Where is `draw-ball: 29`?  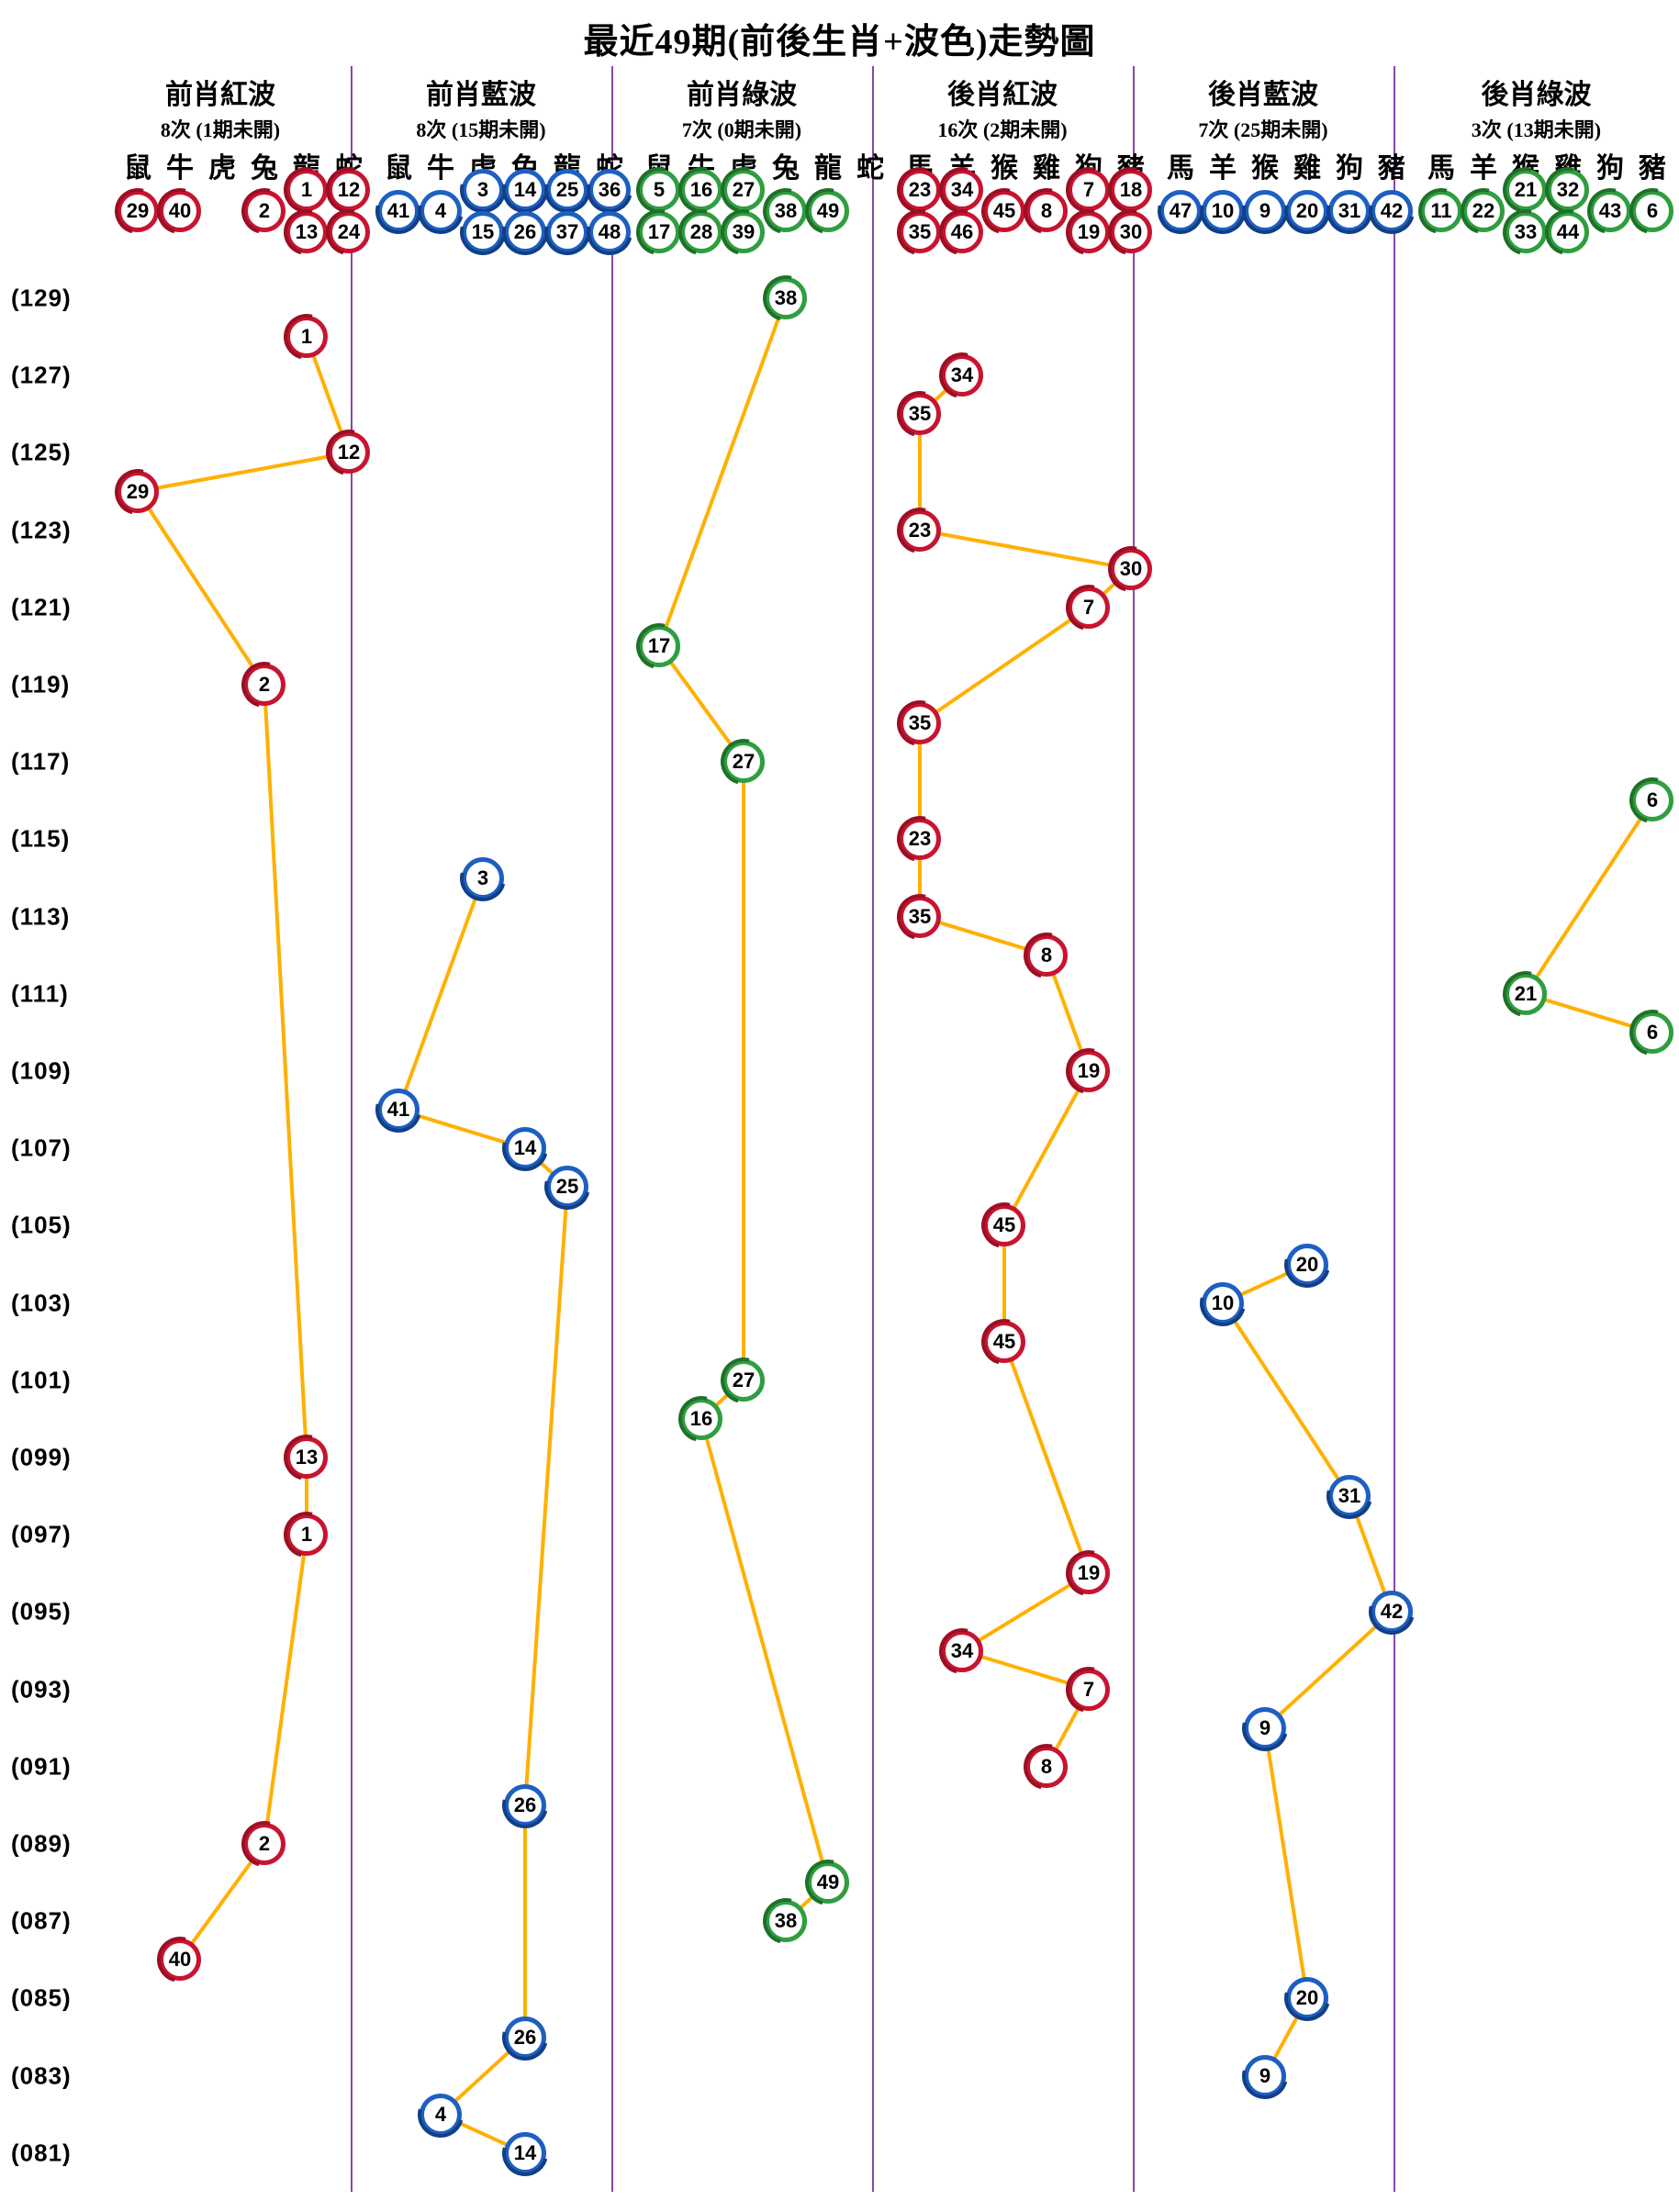 draw-ball: 29 is located at coordinates (138, 491).